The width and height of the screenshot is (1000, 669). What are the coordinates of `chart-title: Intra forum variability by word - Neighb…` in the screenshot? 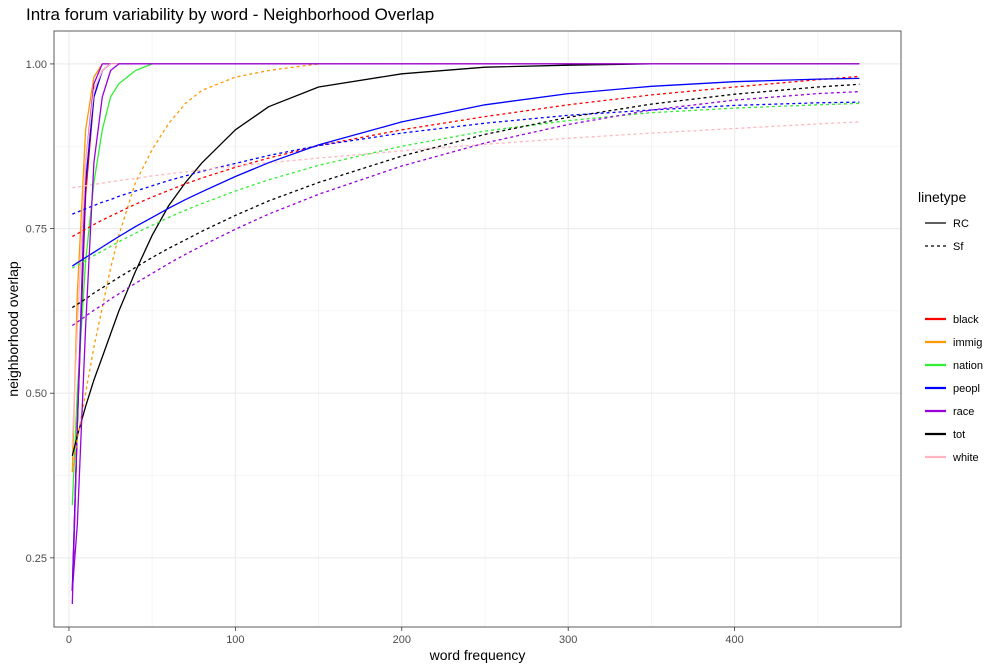 It's located at (230, 14).